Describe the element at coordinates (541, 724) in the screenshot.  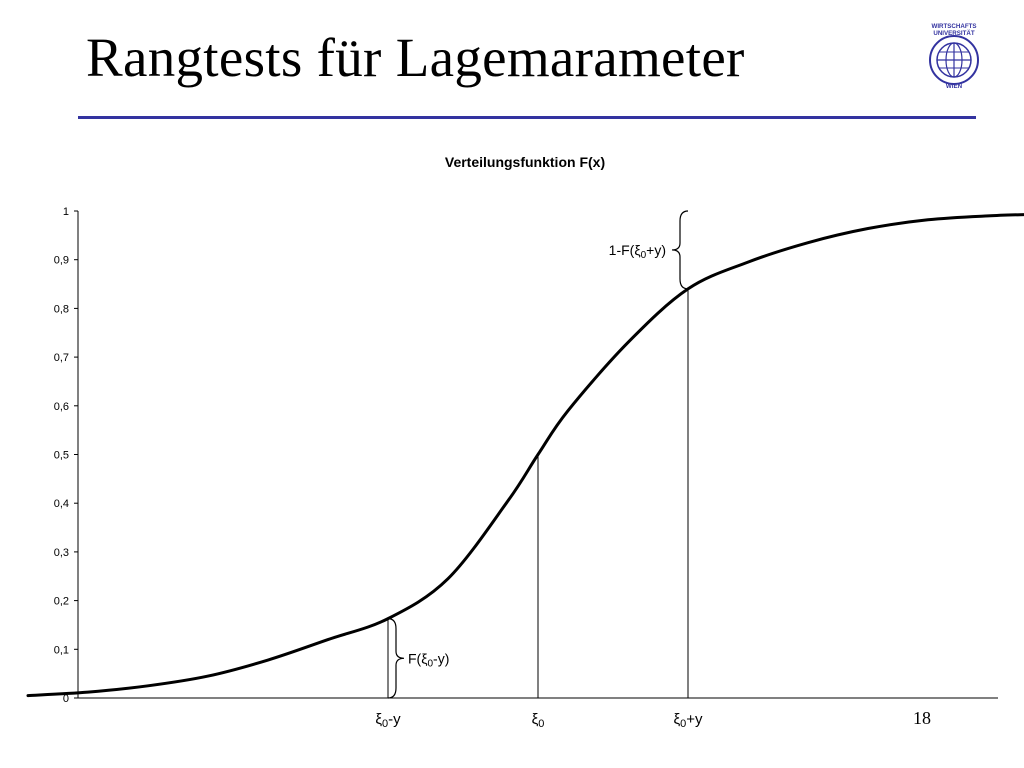
I see `x-marker-label-1-sub: 0` at that location.